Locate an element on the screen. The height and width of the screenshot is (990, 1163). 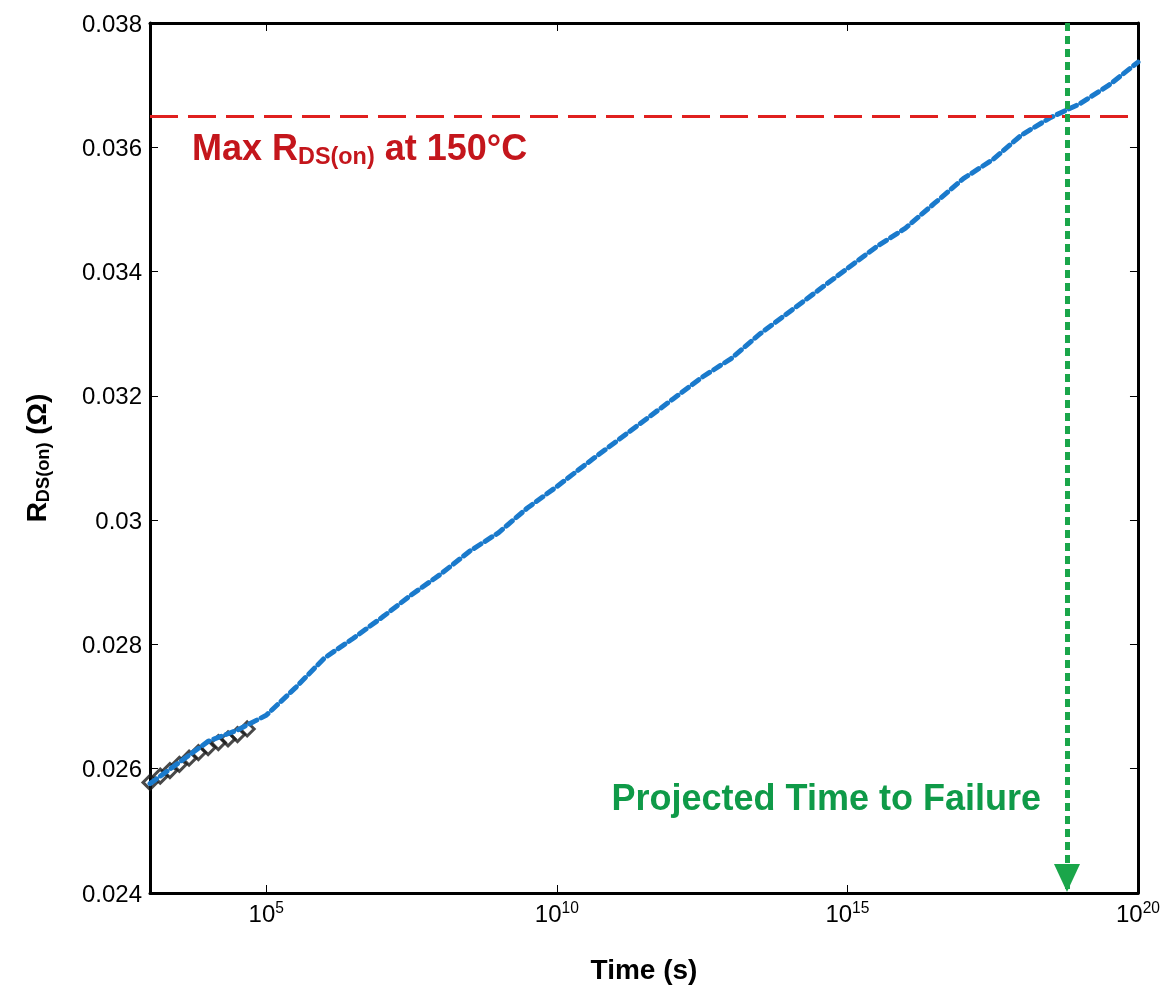
y-tick-label: 0.036 is located at coordinates (111, 147).